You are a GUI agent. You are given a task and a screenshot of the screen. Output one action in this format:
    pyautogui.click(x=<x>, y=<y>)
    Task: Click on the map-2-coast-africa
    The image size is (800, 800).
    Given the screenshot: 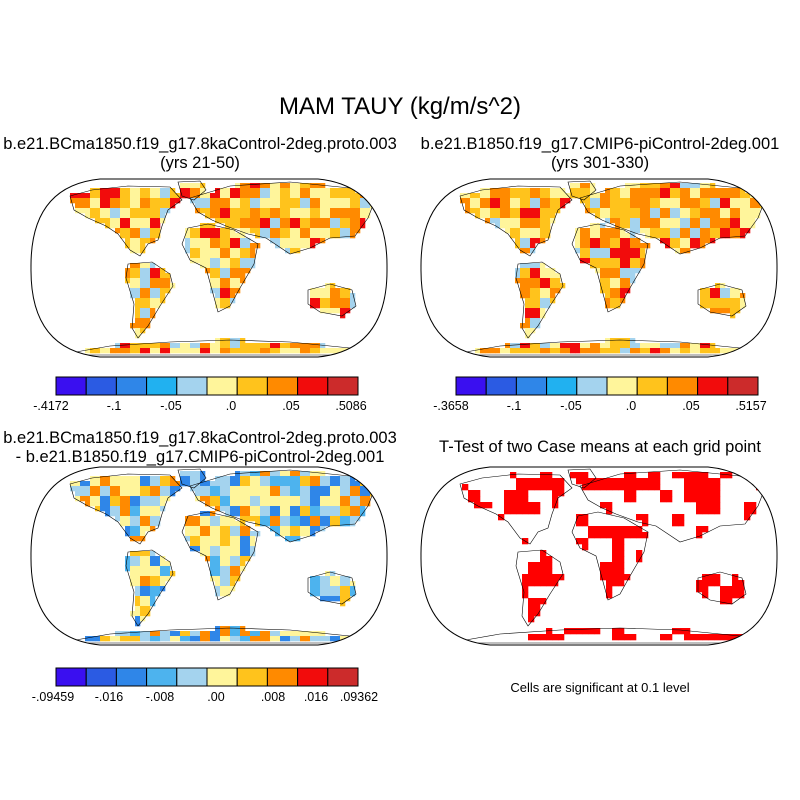 What is the action you would take?
    pyautogui.click(x=610, y=268)
    